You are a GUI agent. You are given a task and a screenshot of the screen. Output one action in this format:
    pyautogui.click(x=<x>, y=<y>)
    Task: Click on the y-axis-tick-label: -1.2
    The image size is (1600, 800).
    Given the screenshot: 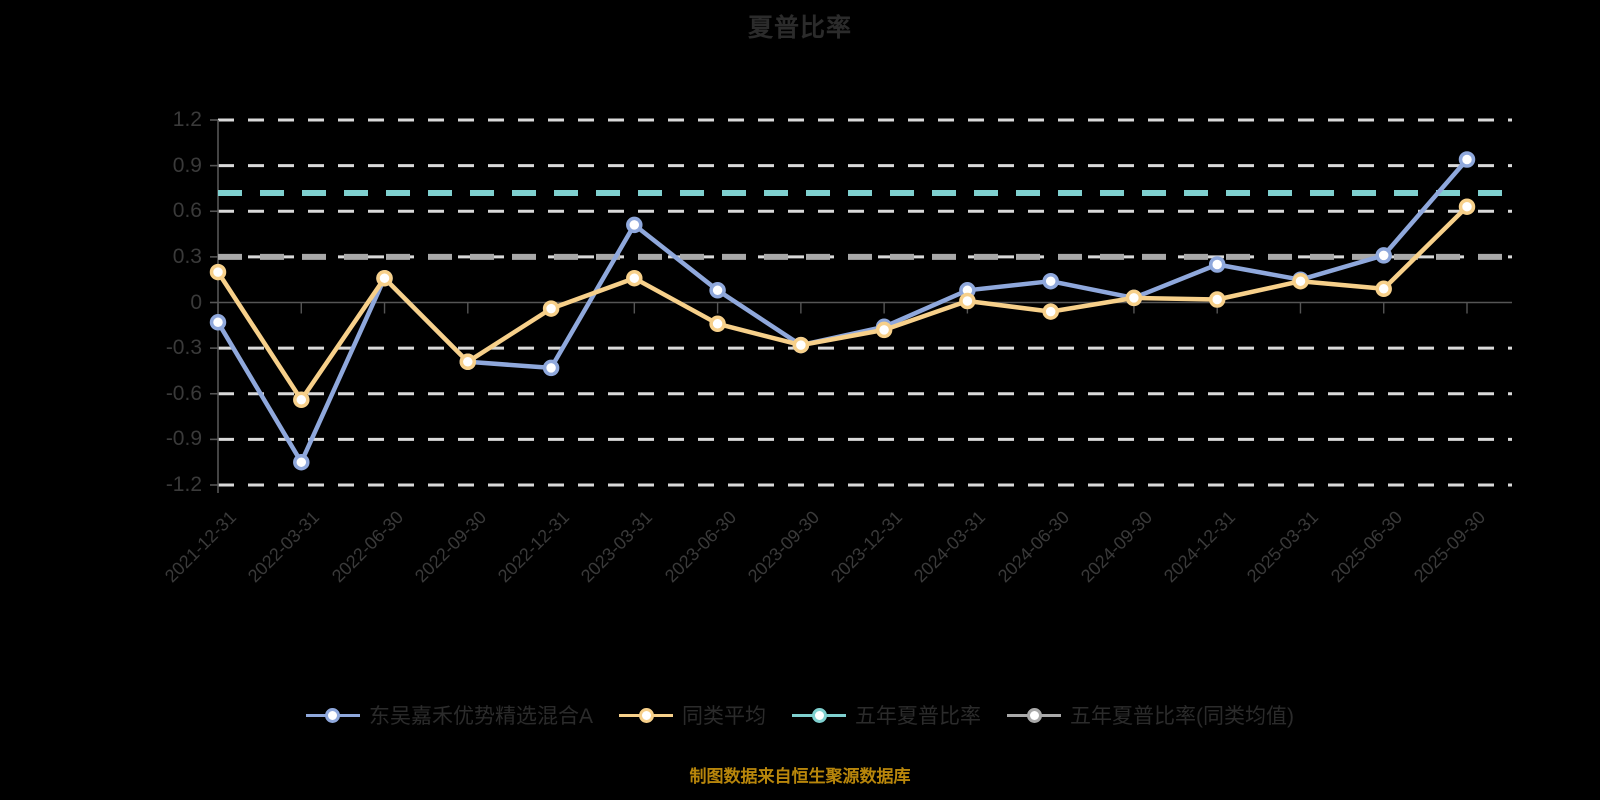 What is the action you would take?
    pyautogui.click(x=183, y=484)
    